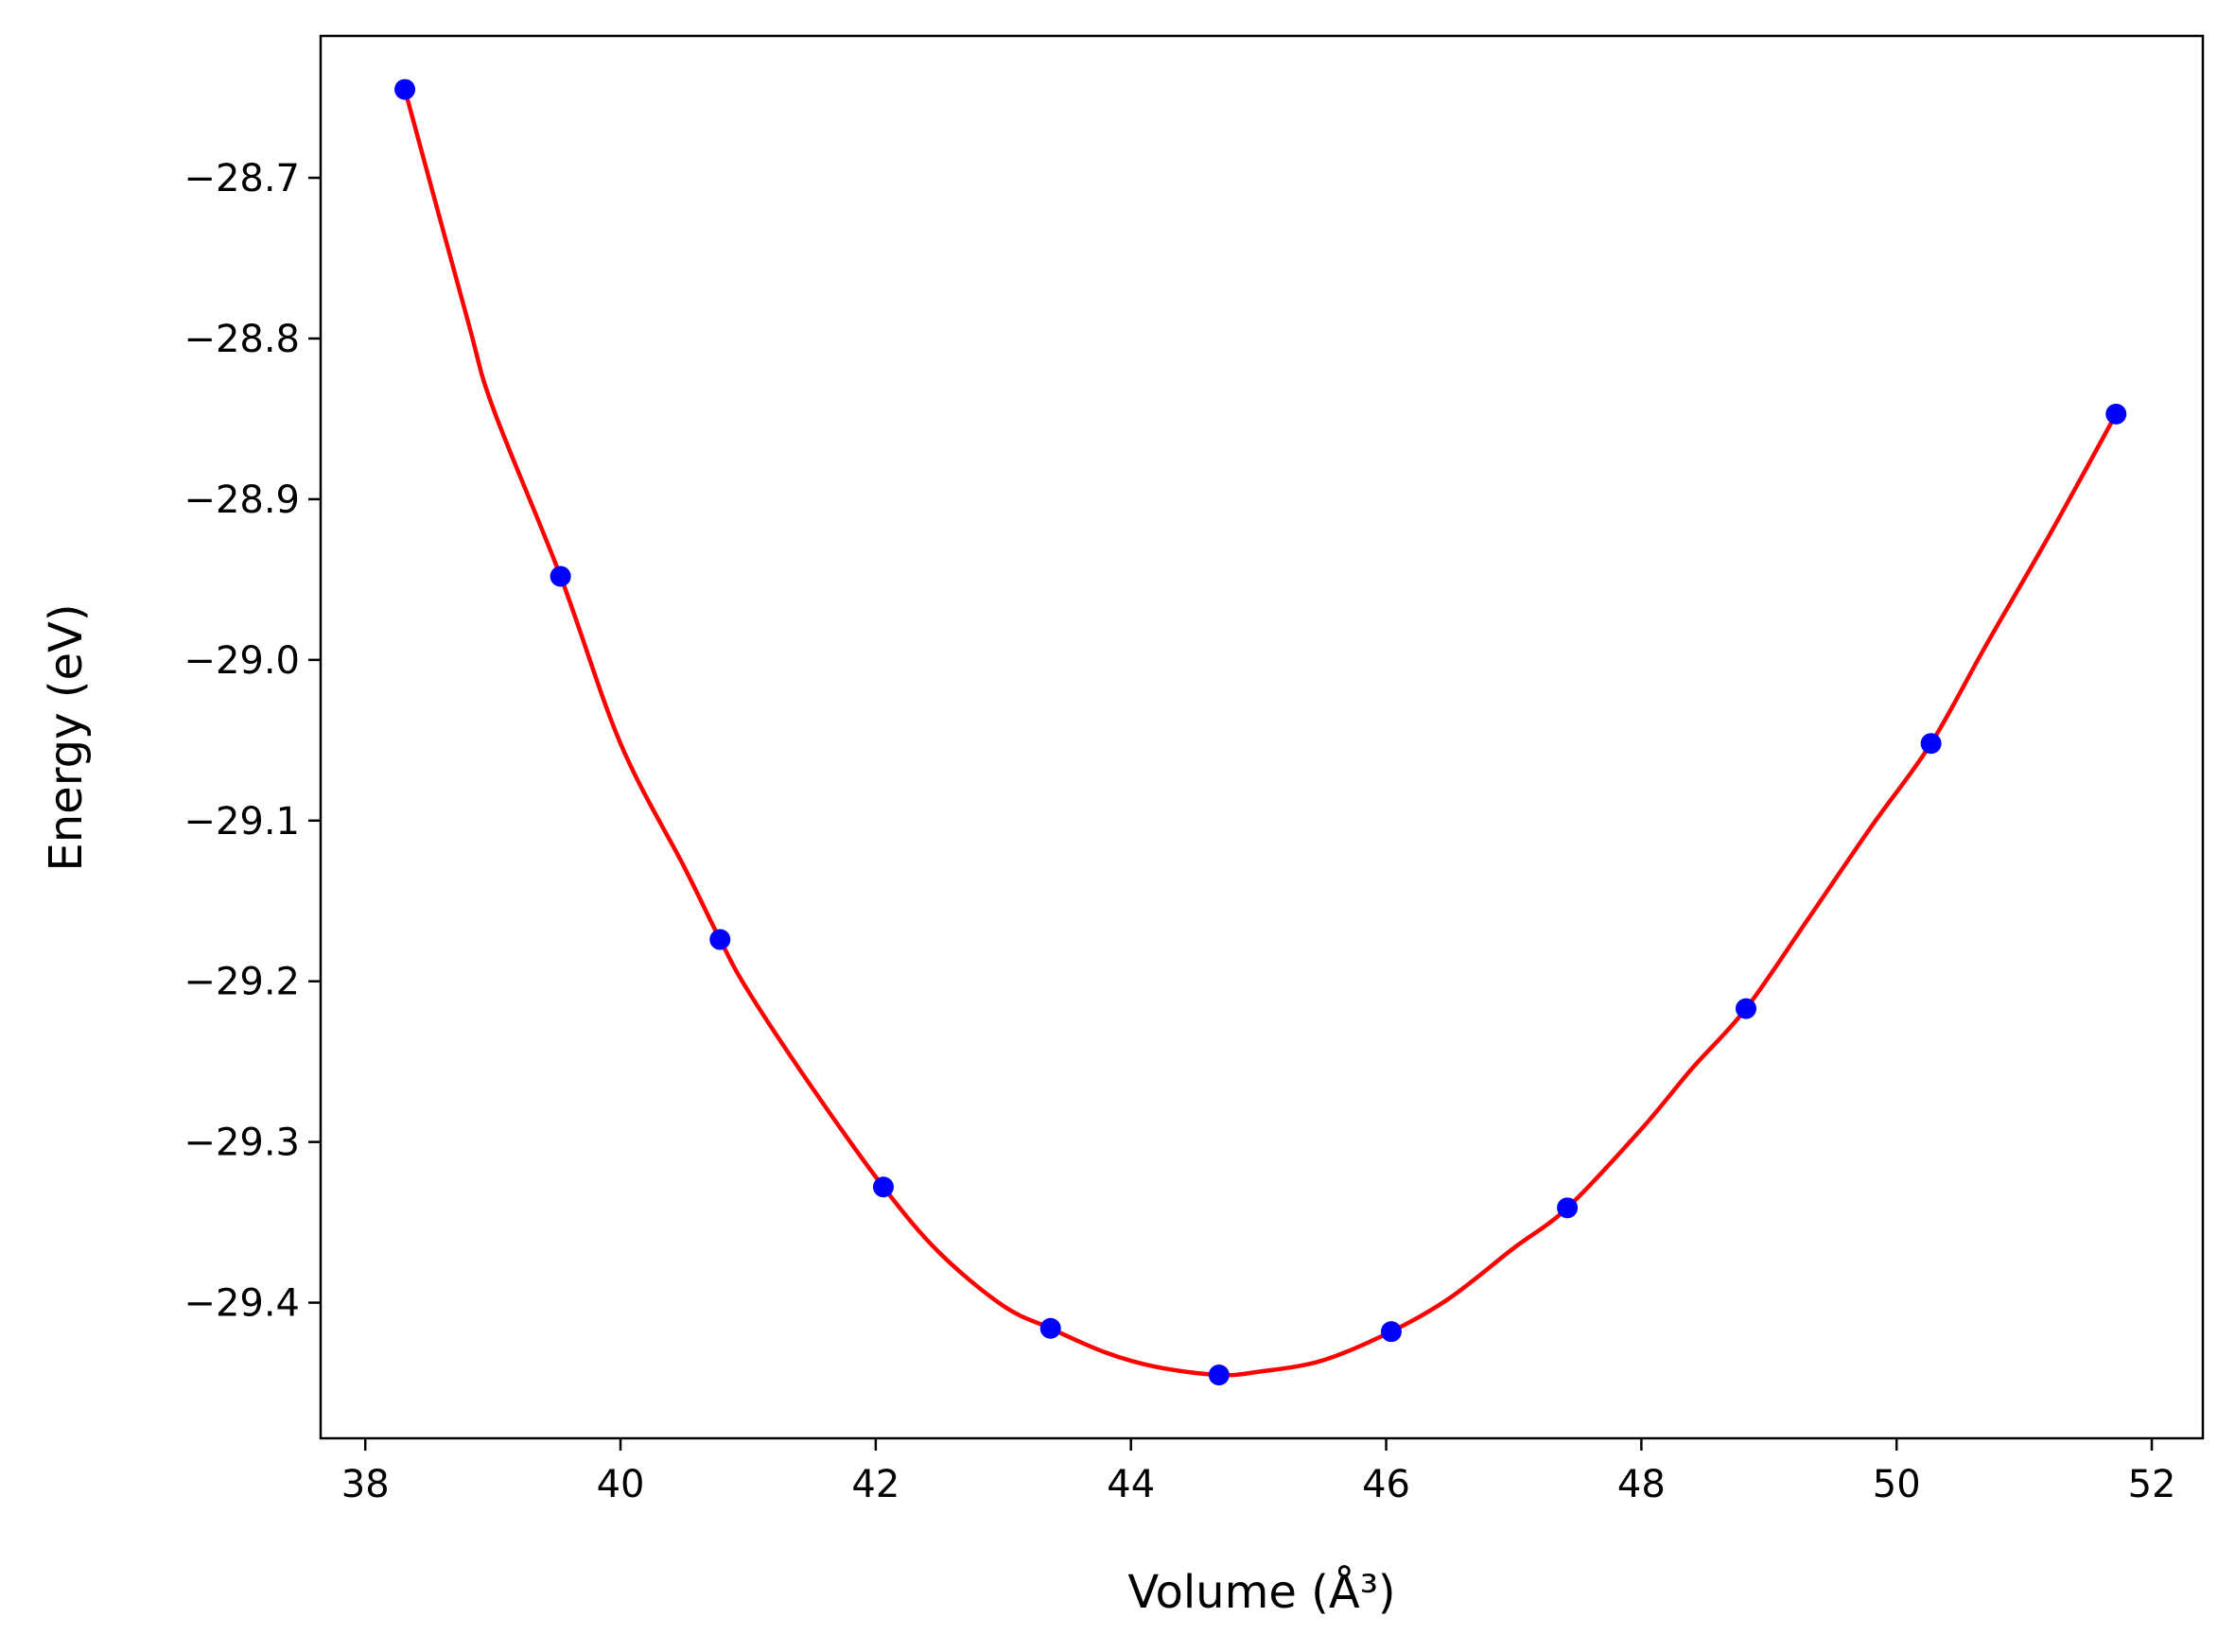 The image size is (2235, 1652). Describe the element at coordinates (241, 822) in the screenshot. I see `y-tick-label: −29.1` at that location.